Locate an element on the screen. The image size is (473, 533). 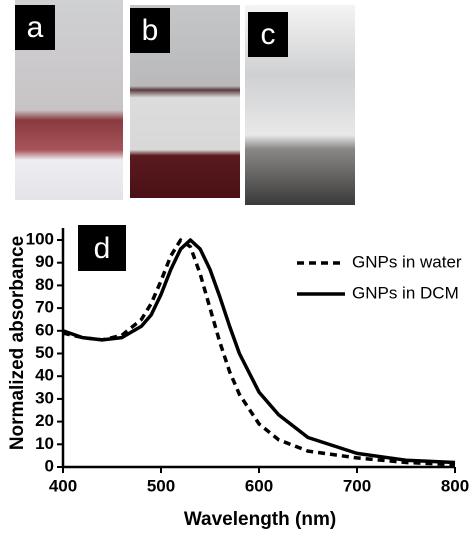
y-tick-label: 100 is located at coordinates (40, 238).